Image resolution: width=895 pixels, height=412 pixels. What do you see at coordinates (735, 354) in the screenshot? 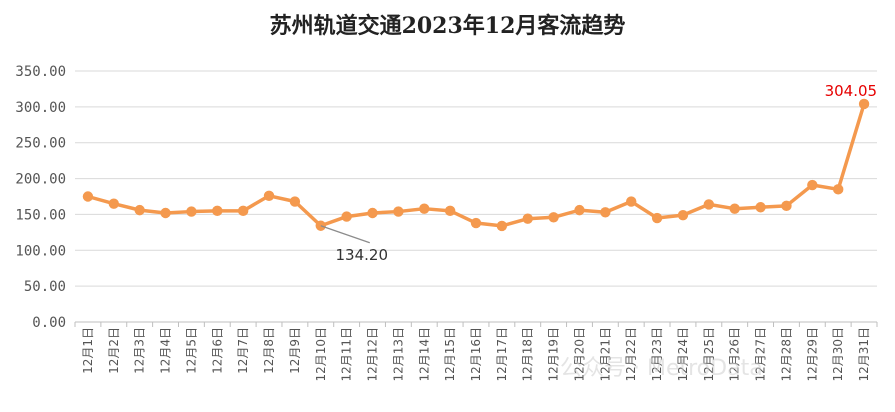
I see `x-tick-label: 12月26日` at bounding box center [735, 354].